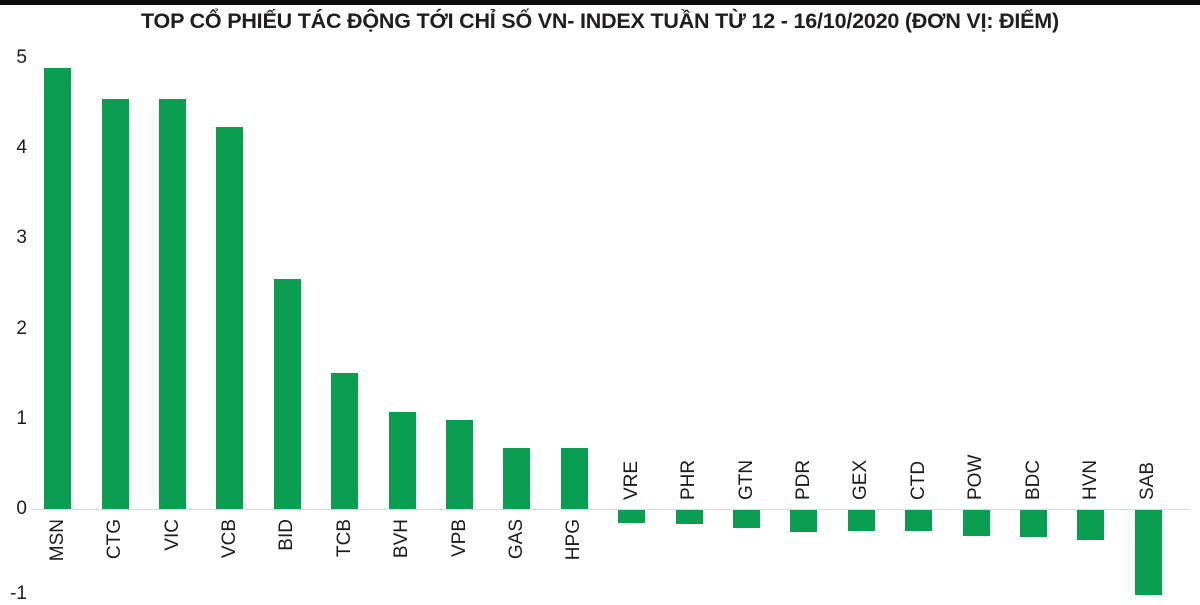 The height and width of the screenshot is (605, 1200). Describe the element at coordinates (689, 516) in the screenshot. I see `bar-phr` at that location.